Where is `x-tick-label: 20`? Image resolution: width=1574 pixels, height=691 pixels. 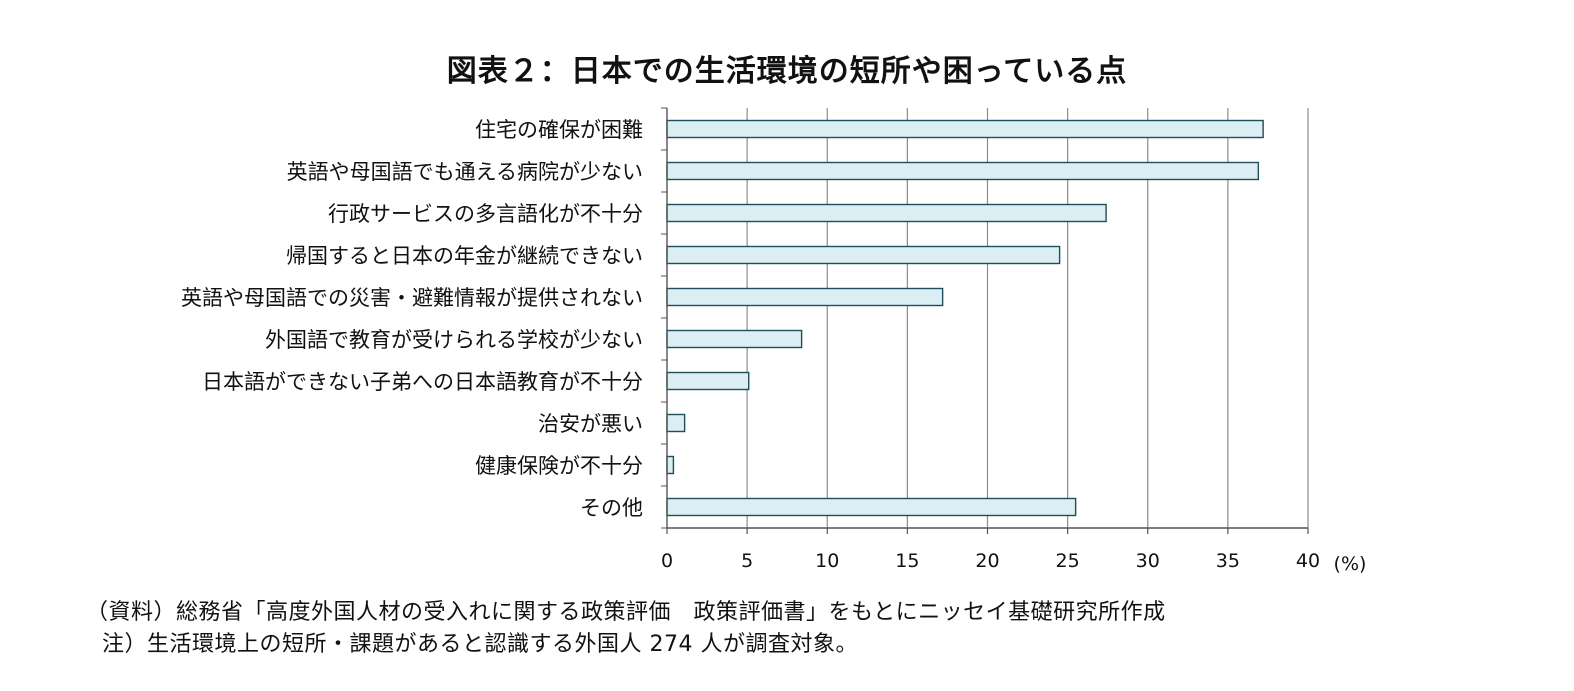 x-tick-label: 20 is located at coordinates (987, 561).